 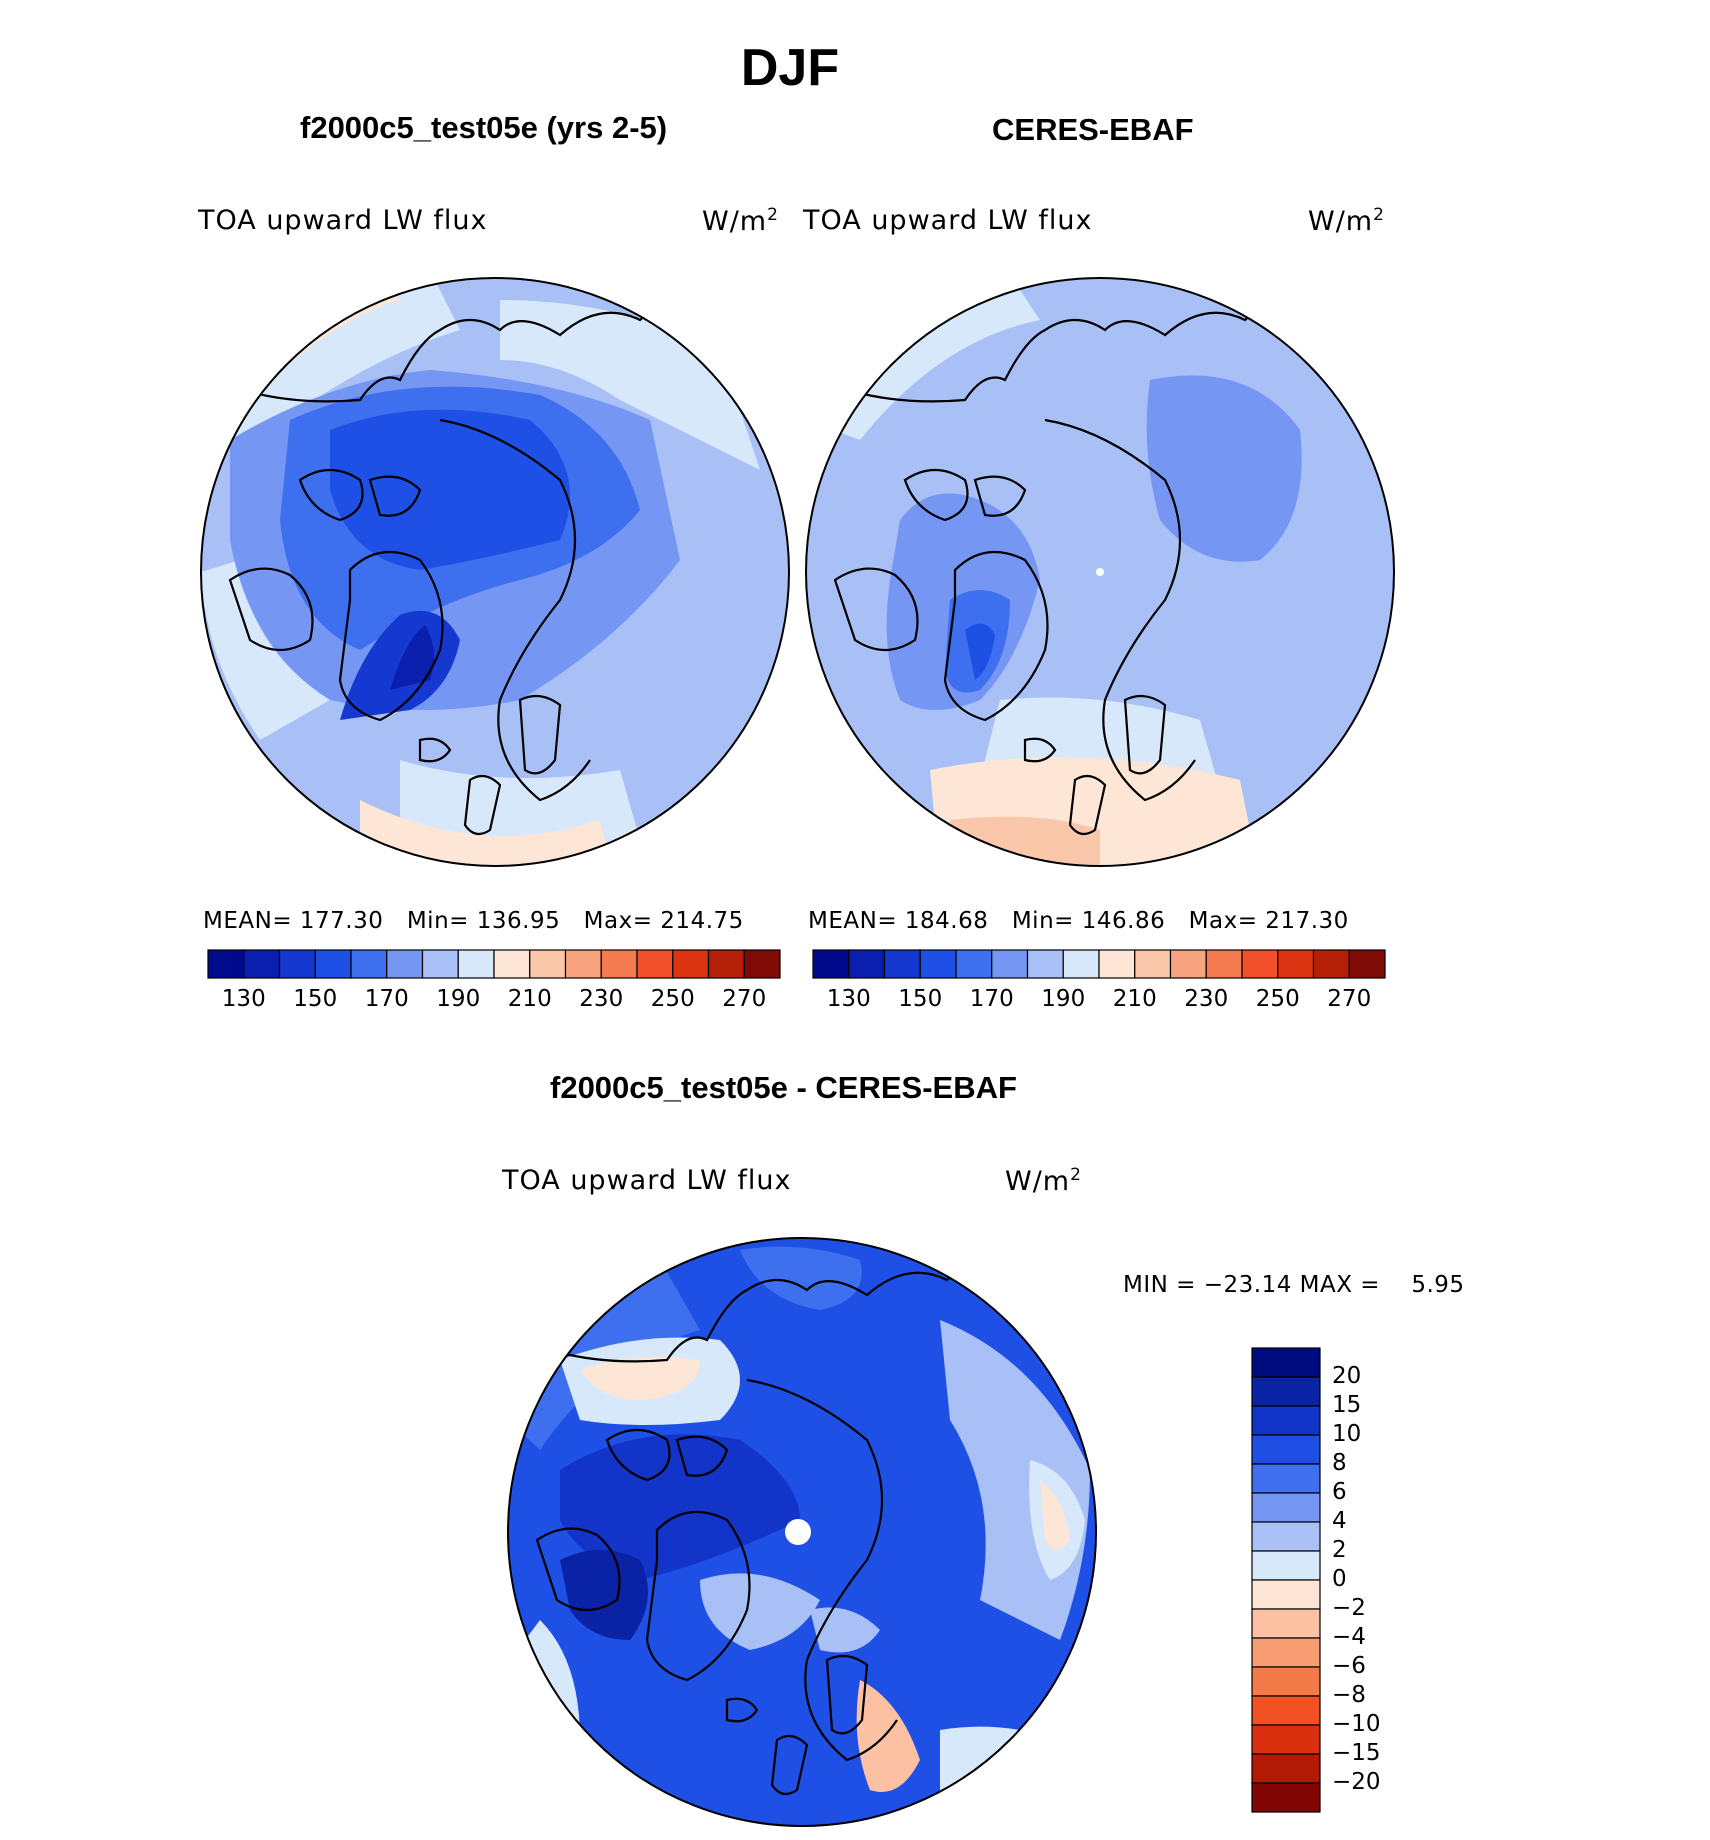 What do you see at coordinates (315, 999) in the screenshot?
I see `colorbar-model-tick-label: 150` at bounding box center [315, 999].